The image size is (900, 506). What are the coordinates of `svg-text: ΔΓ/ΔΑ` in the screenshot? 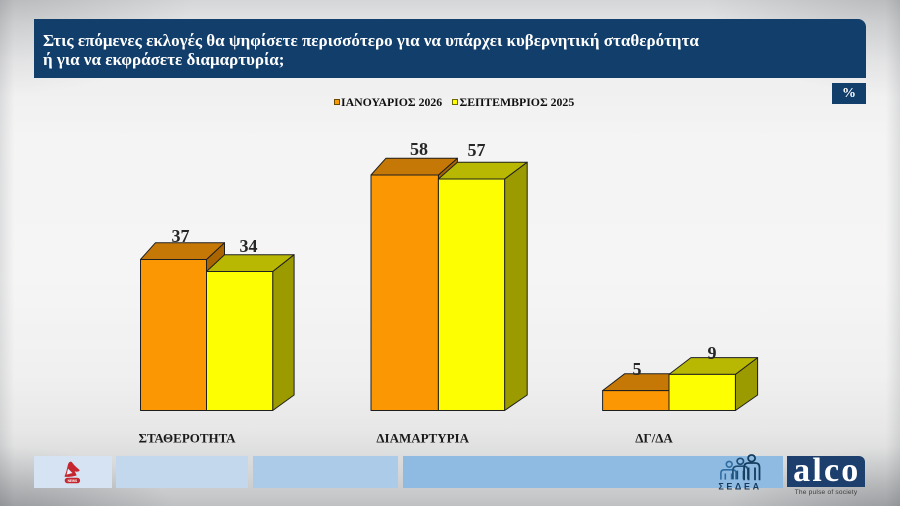 It's located at (654, 438).